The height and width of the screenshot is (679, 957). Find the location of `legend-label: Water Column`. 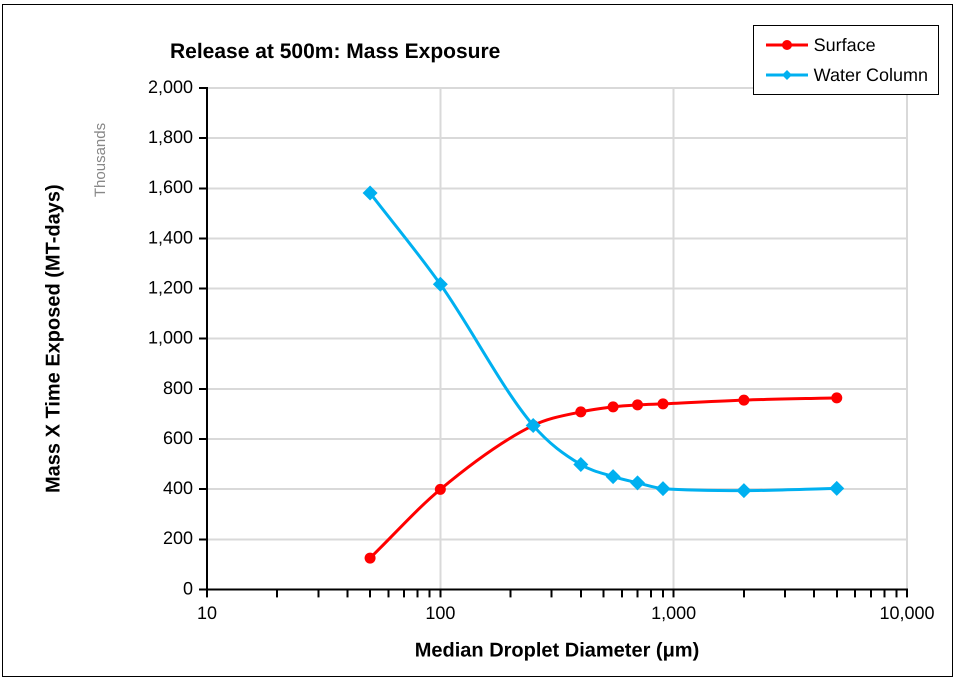

legend-label: Water Column is located at coordinates (871, 75).